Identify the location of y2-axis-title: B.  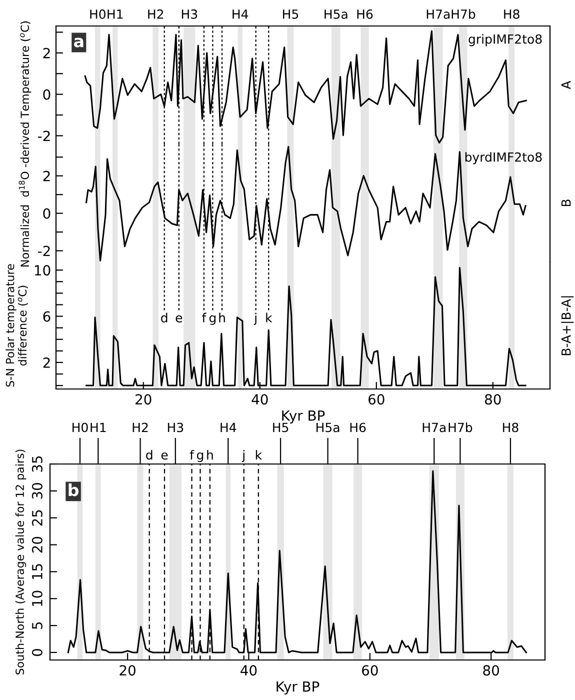
(566, 203).